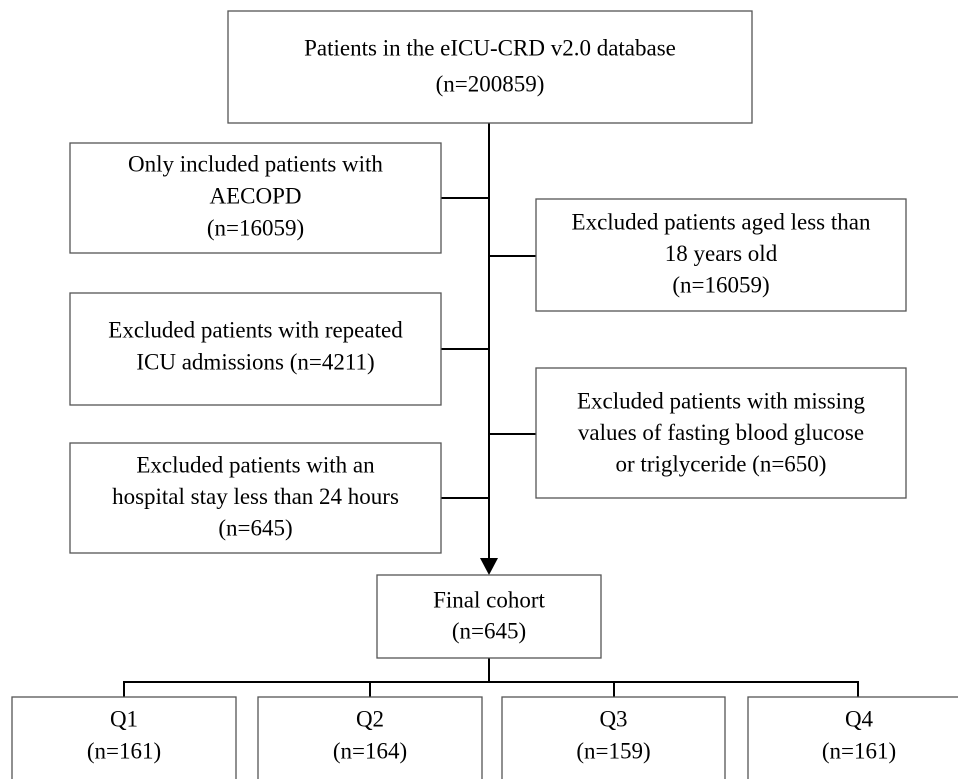  I want to click on box-text: (n=159), so click(613, 750).